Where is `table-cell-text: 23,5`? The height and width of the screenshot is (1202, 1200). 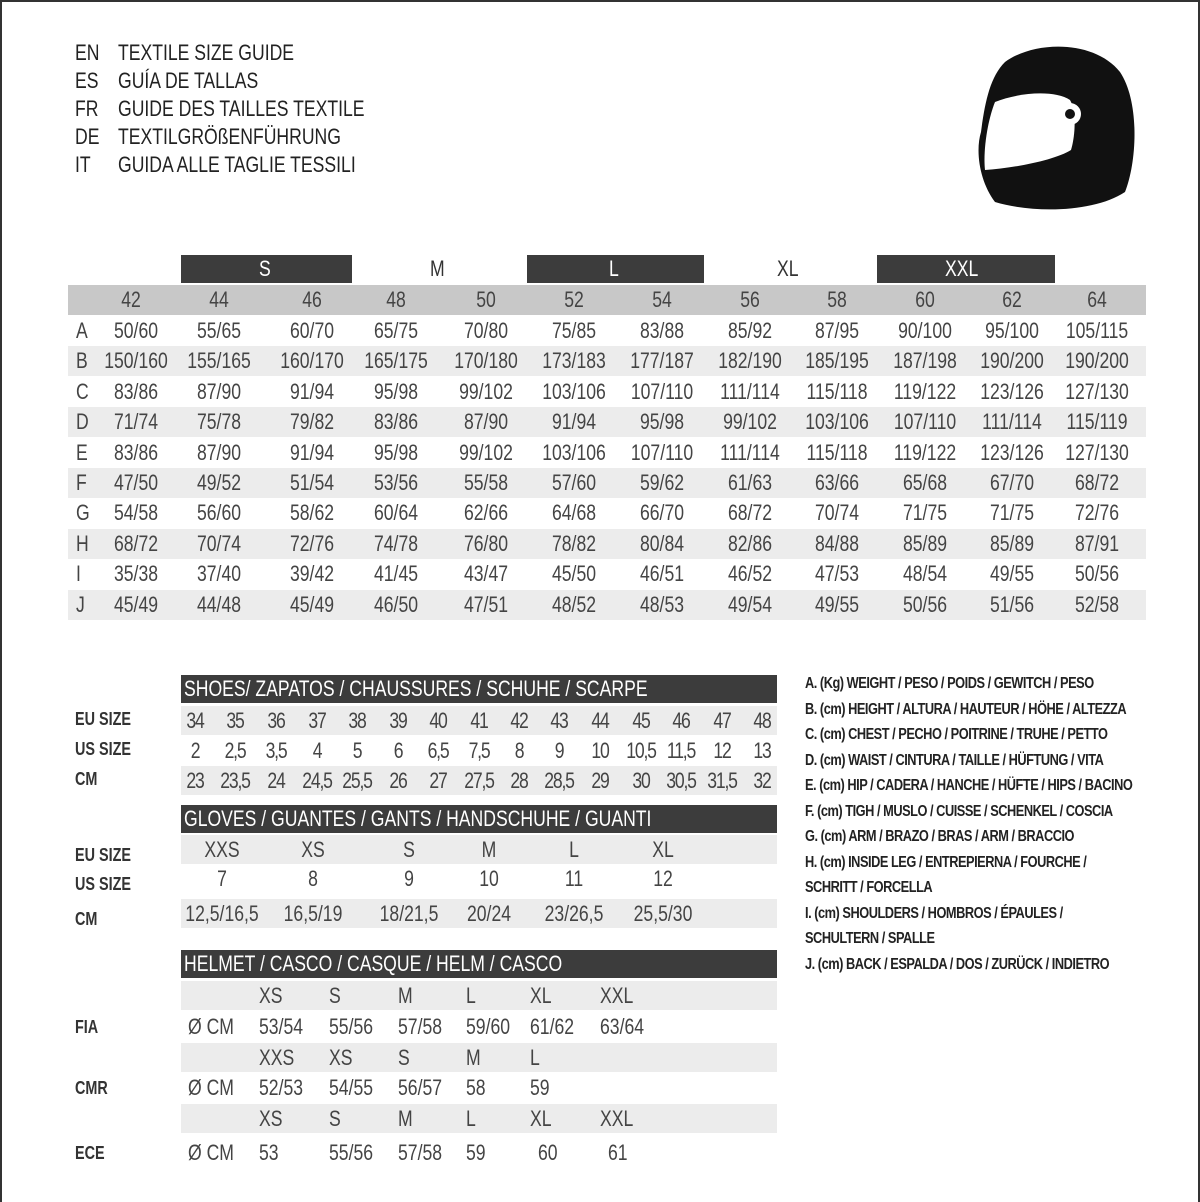 table-cell-text: 23,5 is located at coordinates (235, 780).